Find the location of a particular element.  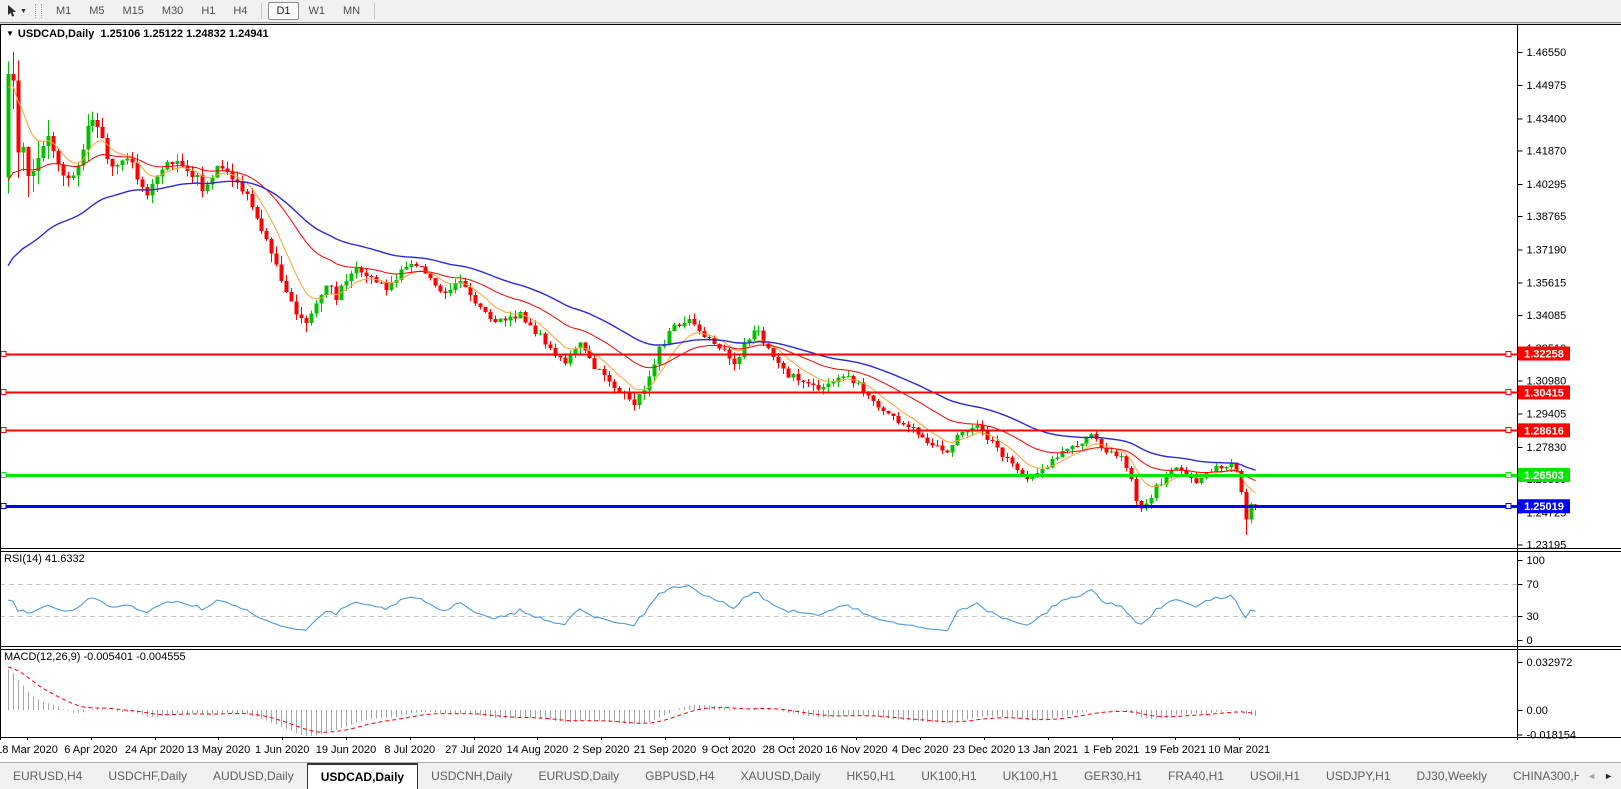

toolbar-separator is located at coordinates (262, 11).